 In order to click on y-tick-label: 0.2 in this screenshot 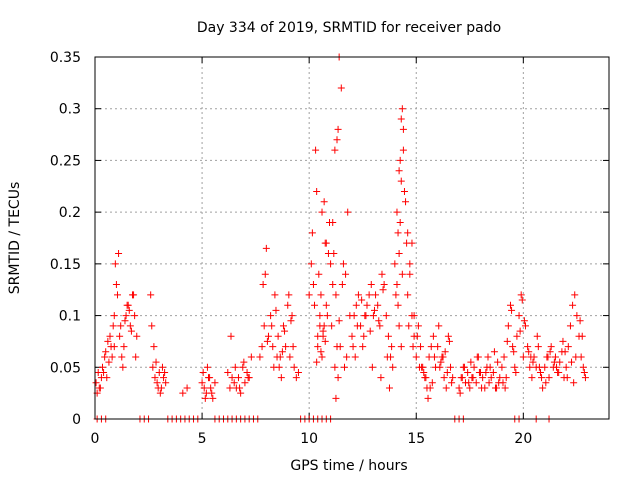, I will do `click(70, 213)`.